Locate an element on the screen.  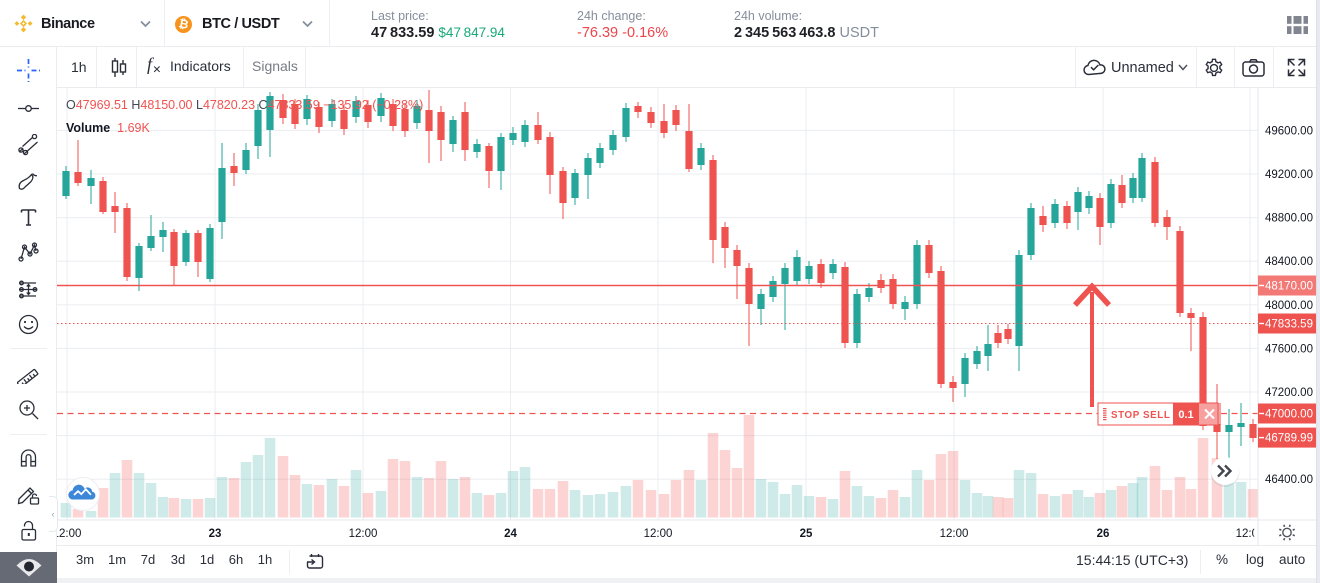
svg-text: 47833.59 is located at coordinates (1289, 325).